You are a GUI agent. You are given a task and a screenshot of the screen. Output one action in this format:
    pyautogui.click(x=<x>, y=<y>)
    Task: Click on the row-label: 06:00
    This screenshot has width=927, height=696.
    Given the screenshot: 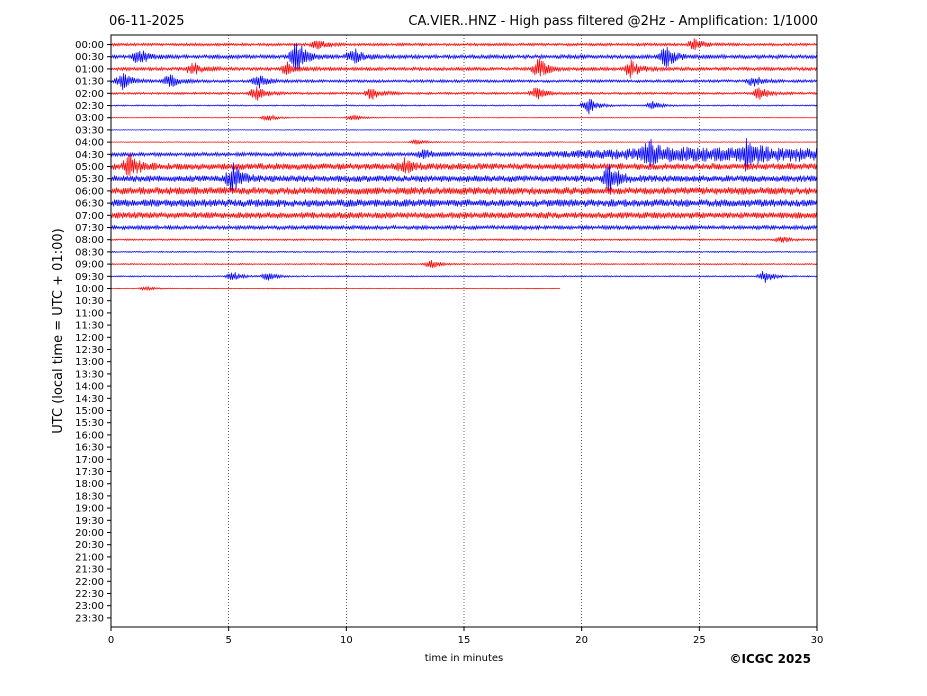 What is the action you would take?
    pyautogui.click(x=89, y=191)
    